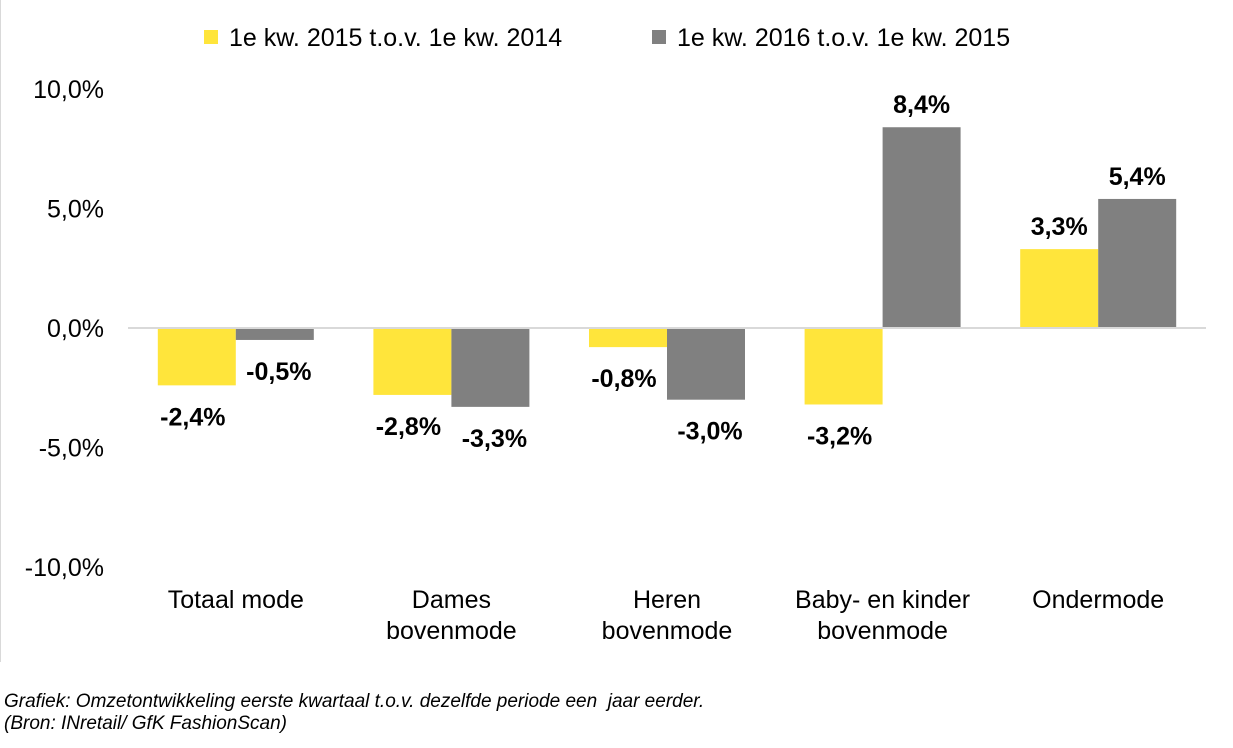 The image size is (1233, 748). Describe the element at coordinates (839, 436) in the screenshot. I see `data-label: -3,2%` at that location.